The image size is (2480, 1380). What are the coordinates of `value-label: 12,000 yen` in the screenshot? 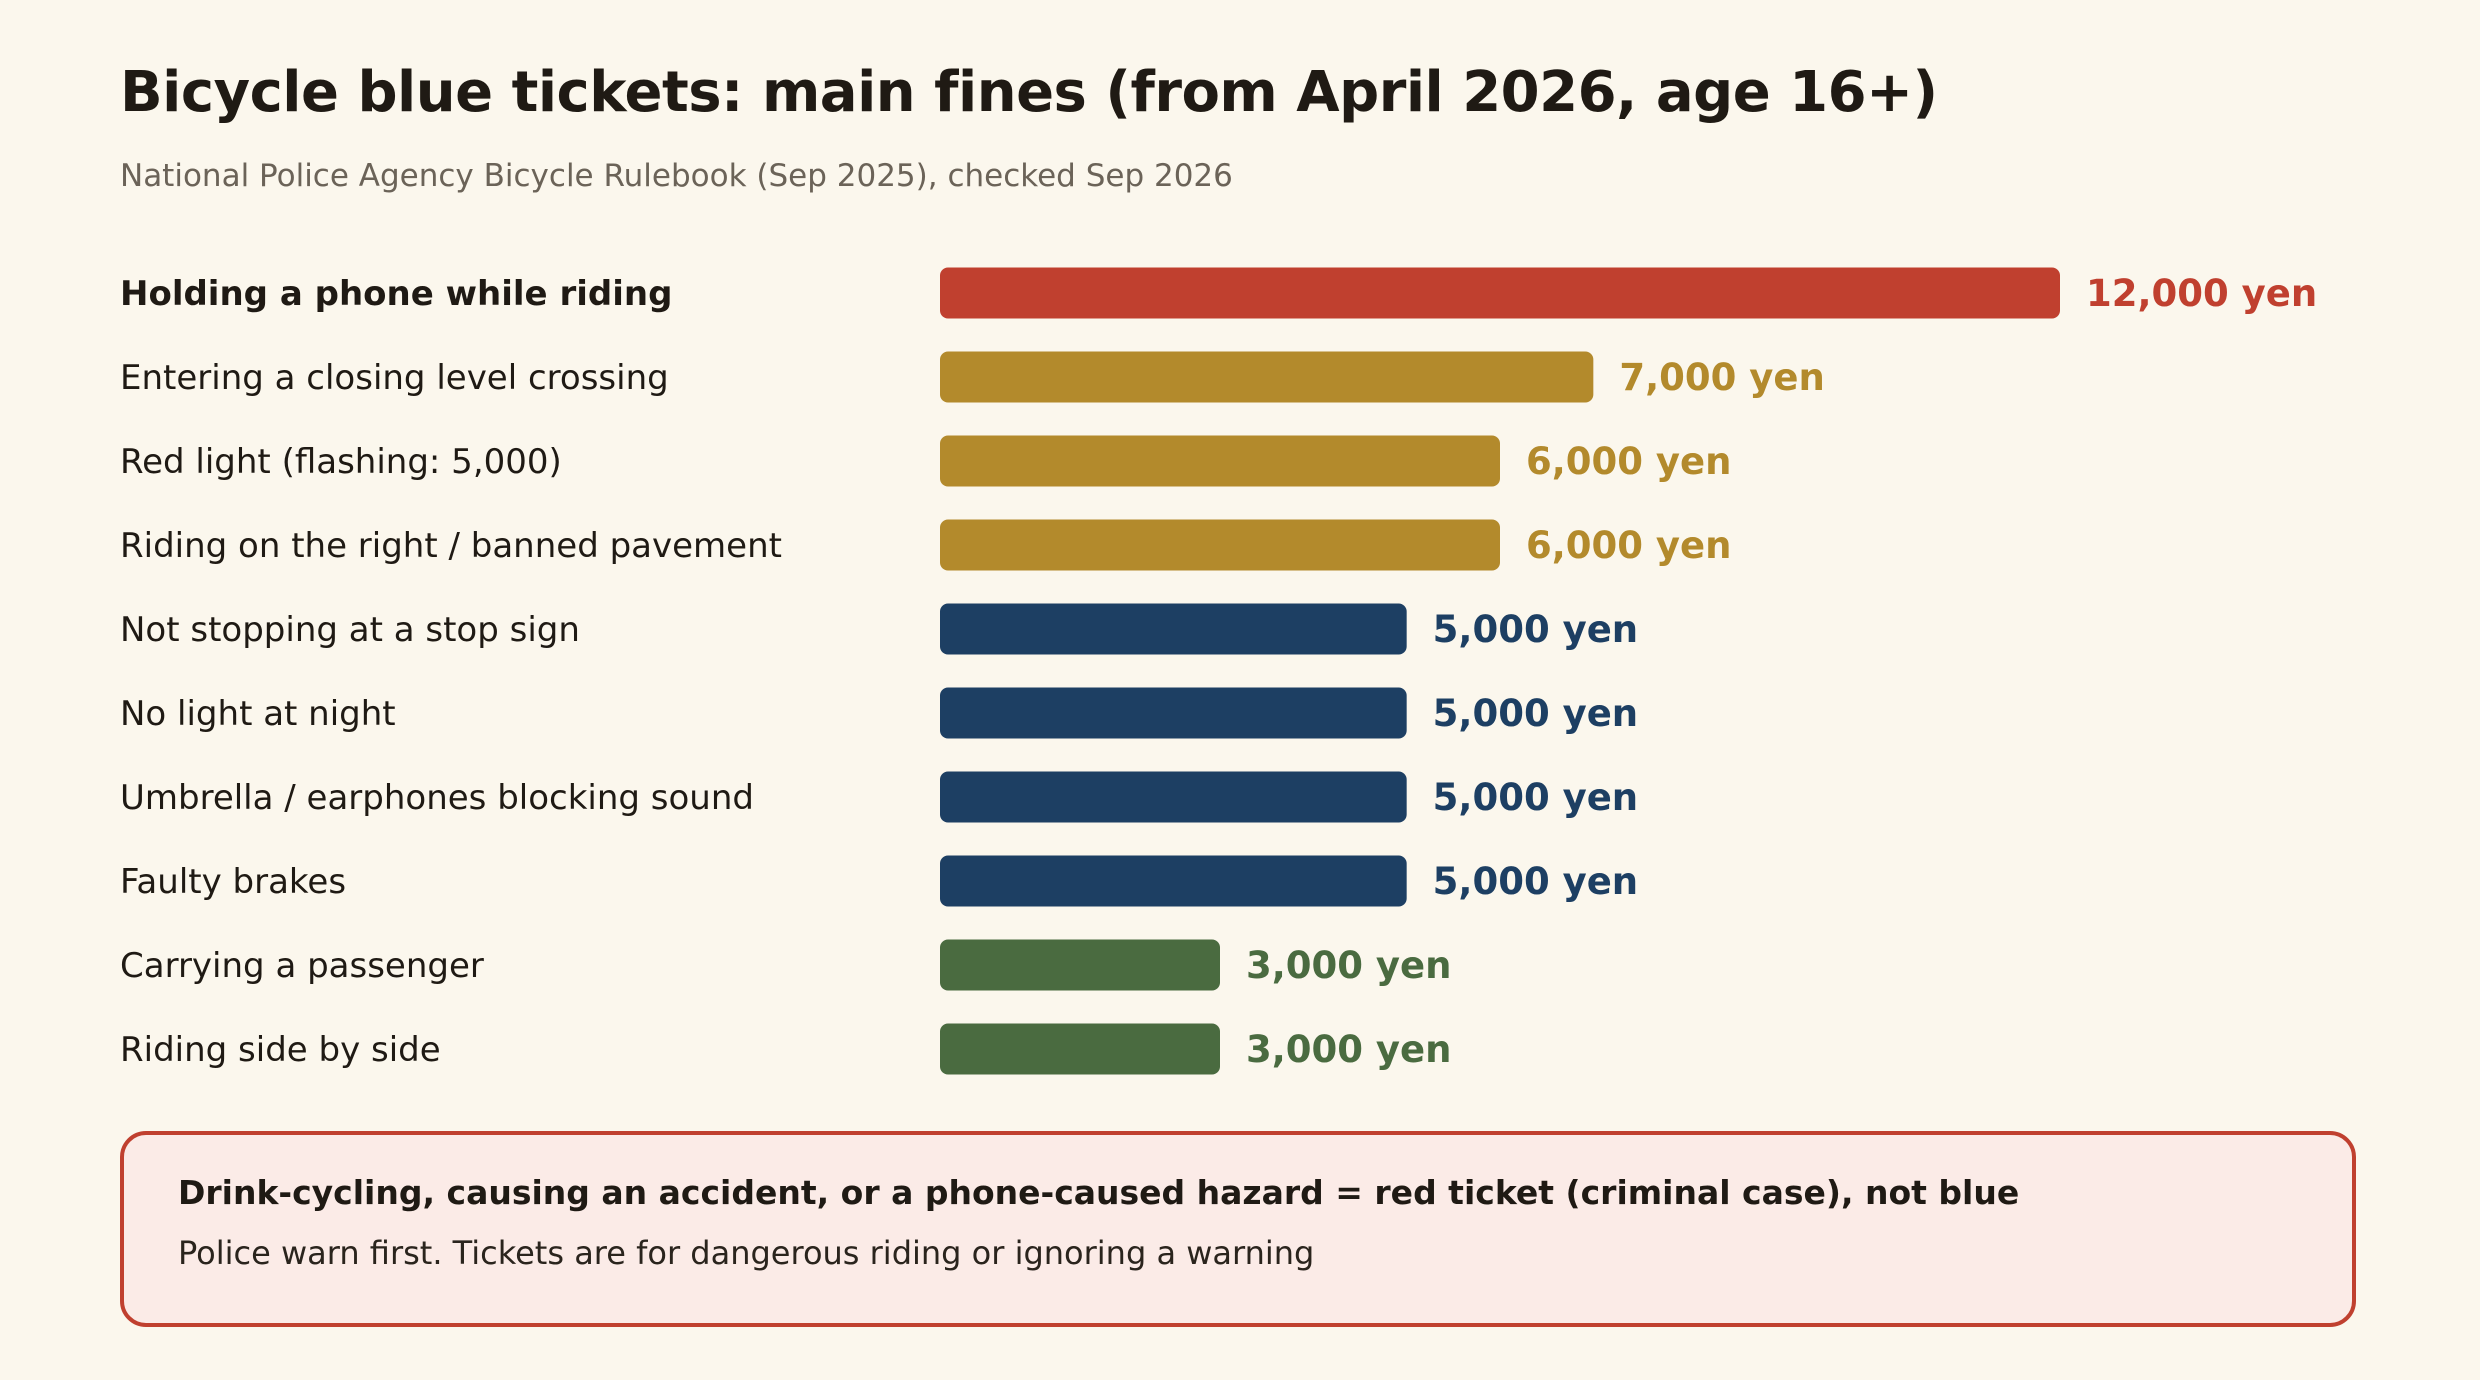 It's located at (2201, 293).